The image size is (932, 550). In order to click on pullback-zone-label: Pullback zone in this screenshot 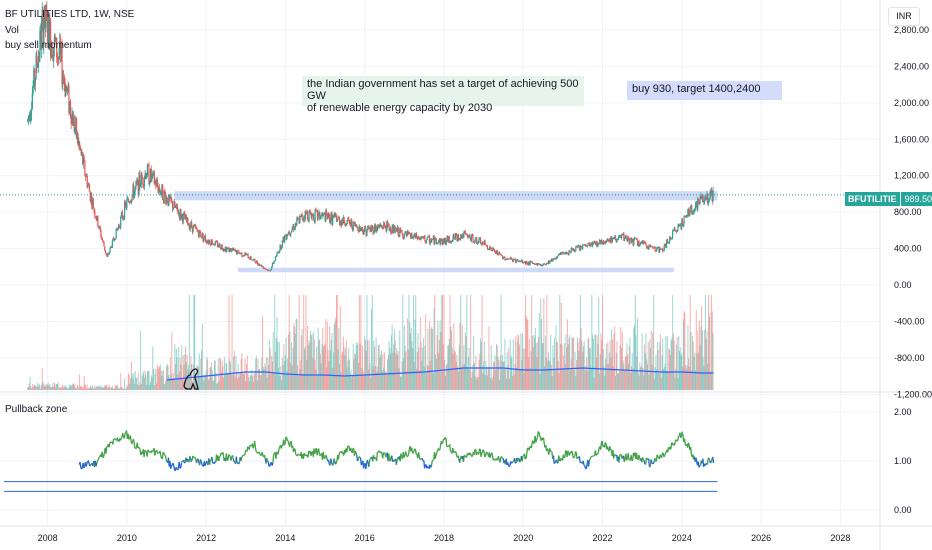, I will do `click(36, 409)`.